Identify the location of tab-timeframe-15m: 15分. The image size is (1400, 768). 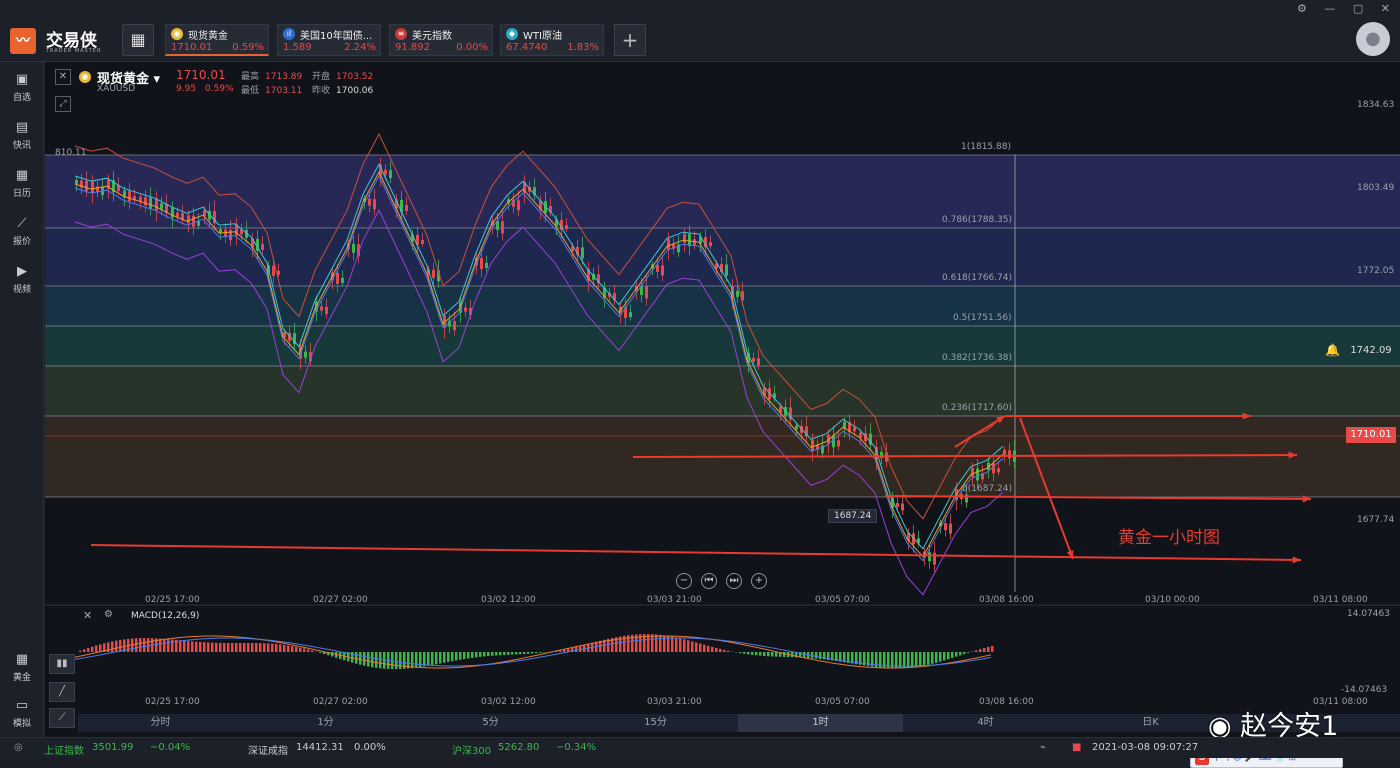
(655, 723).